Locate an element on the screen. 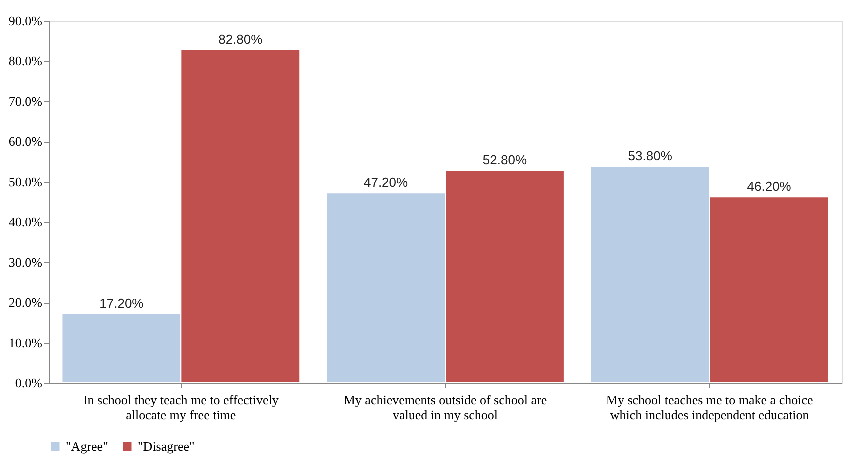  y-tick-label: 10.0% is located at coordinates (25, 342).